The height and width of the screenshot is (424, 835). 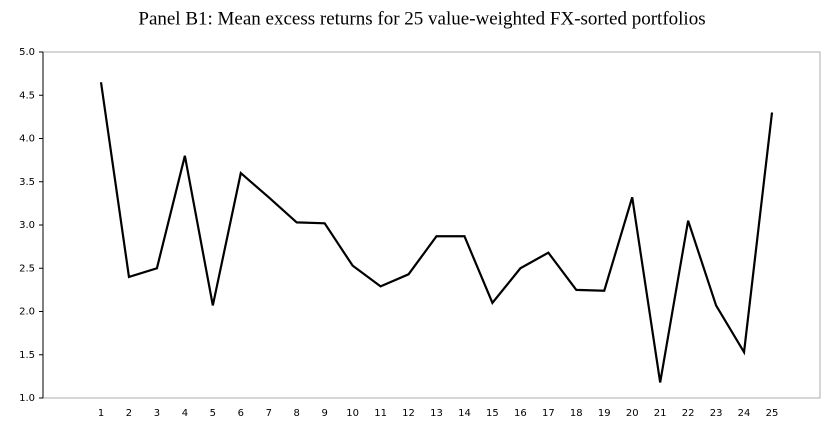 What do you see at coordinates (269, 413) in the screenshot?
I see `x-tick-label: 7` at bounding box center [269, 413].